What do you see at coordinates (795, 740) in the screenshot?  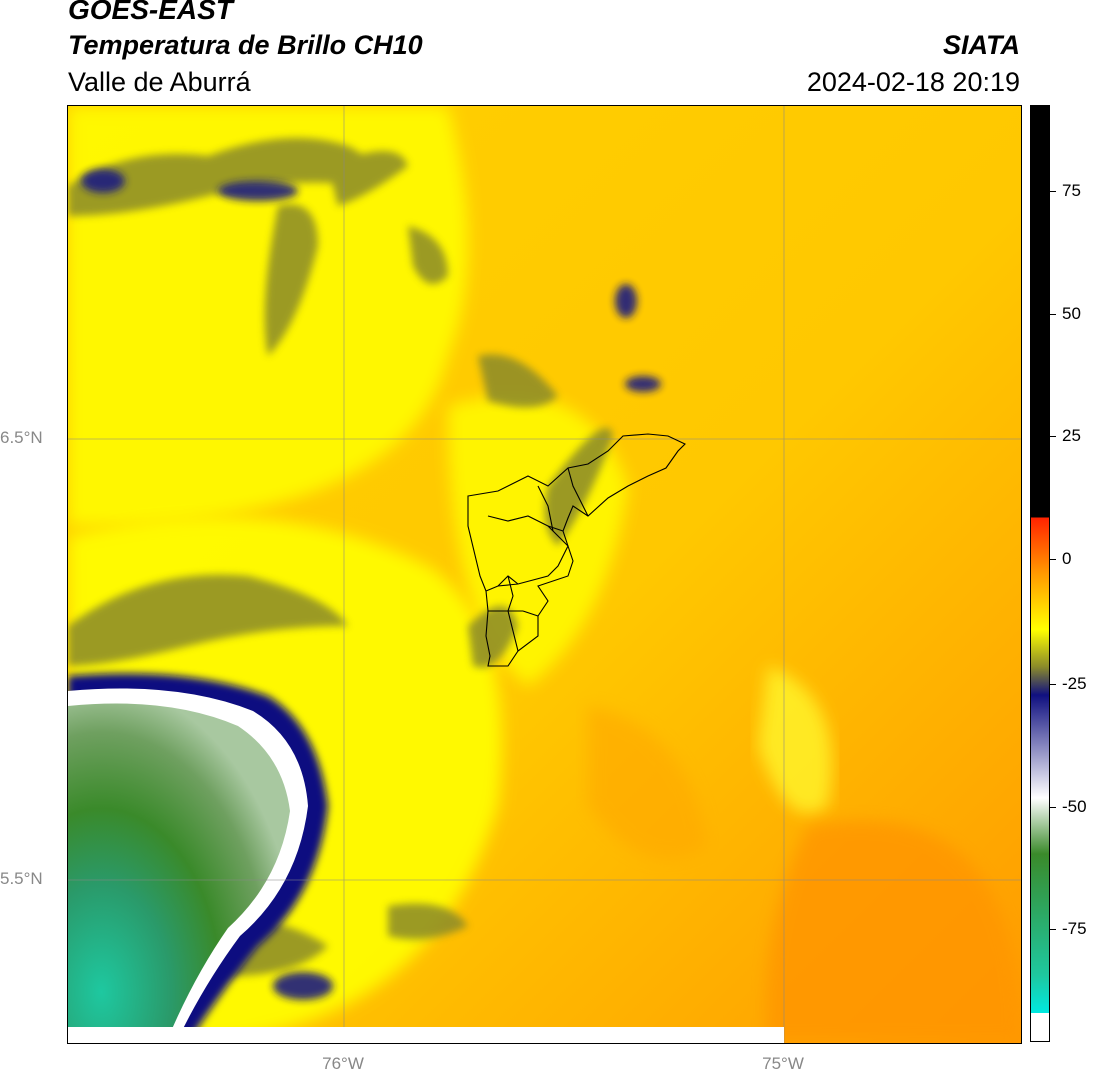 I see `yellow-region-east` at bounding box center [795, 740].